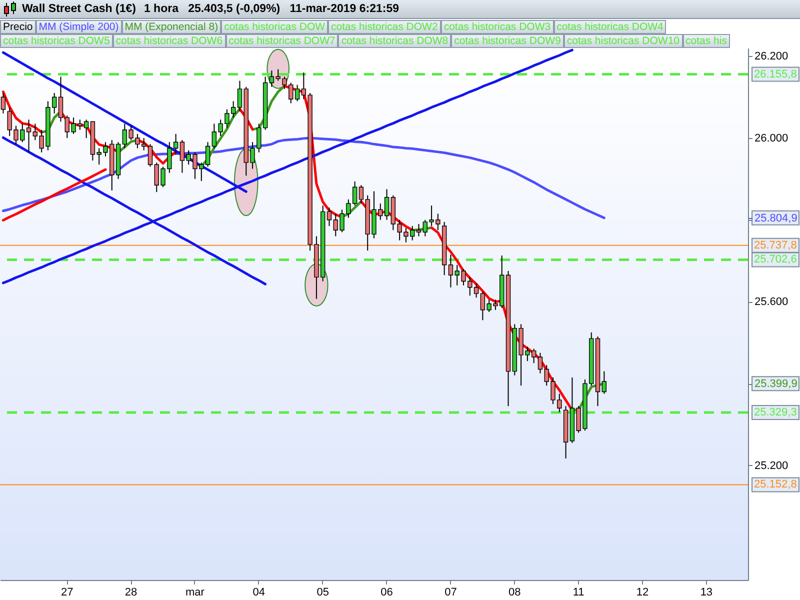 This screenshot has width=800, height=600. I want to click on text: cotas historicas DOW6, so click(169, 41).